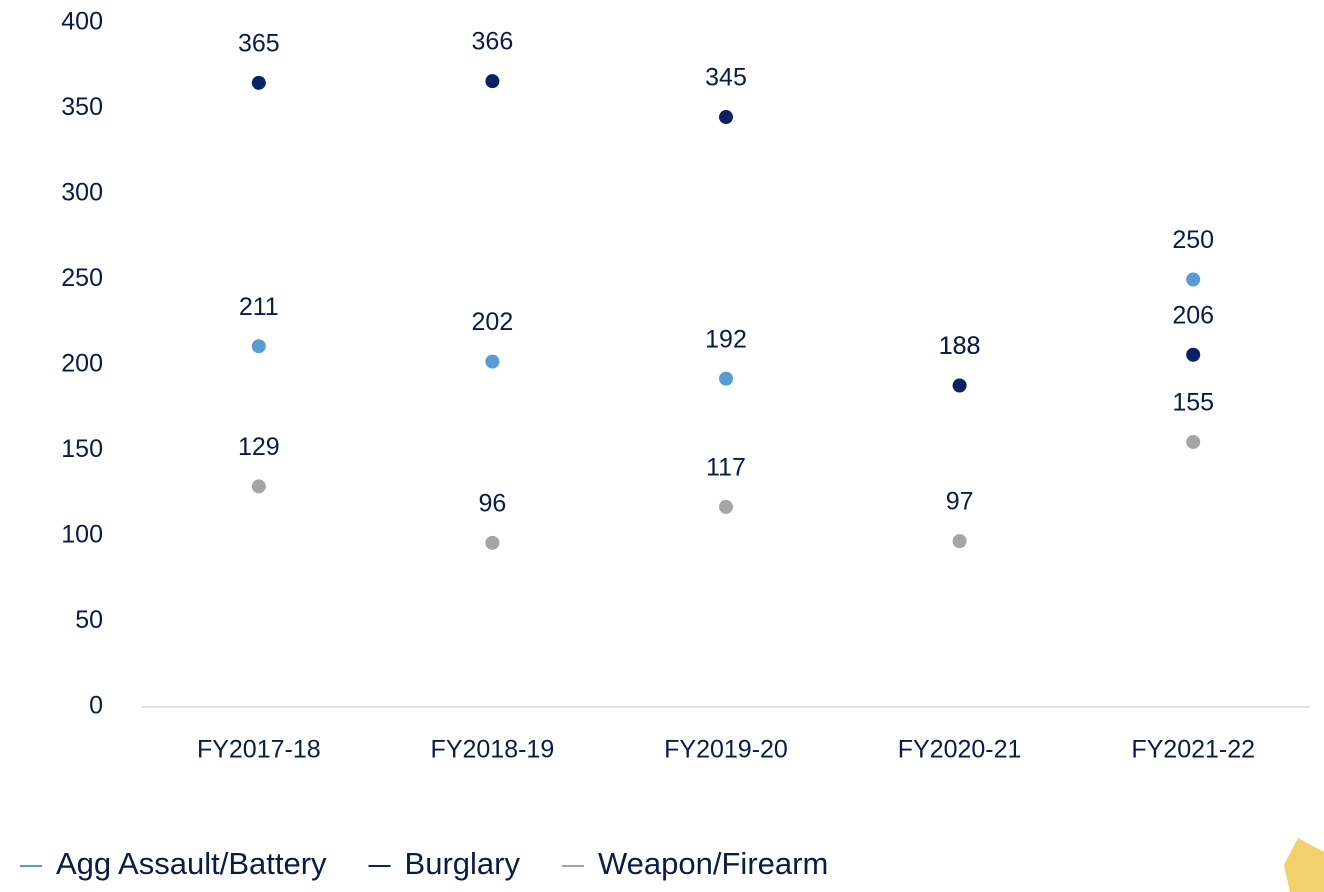 This screenshot has width=1324, height=892. I want to click on x-tick-label: FY2018-19, so click(493, 750).